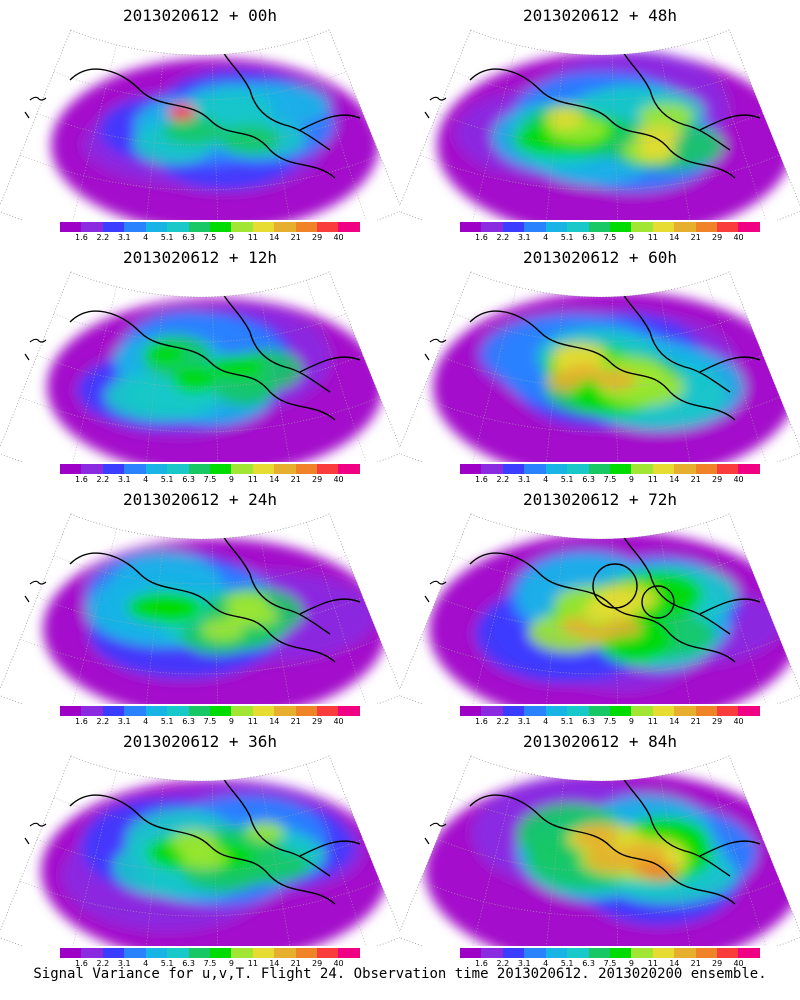 This screenshot has height=1000, width=800. I want to click on colorbar-tick-label: 7.5, so click(210, 721).